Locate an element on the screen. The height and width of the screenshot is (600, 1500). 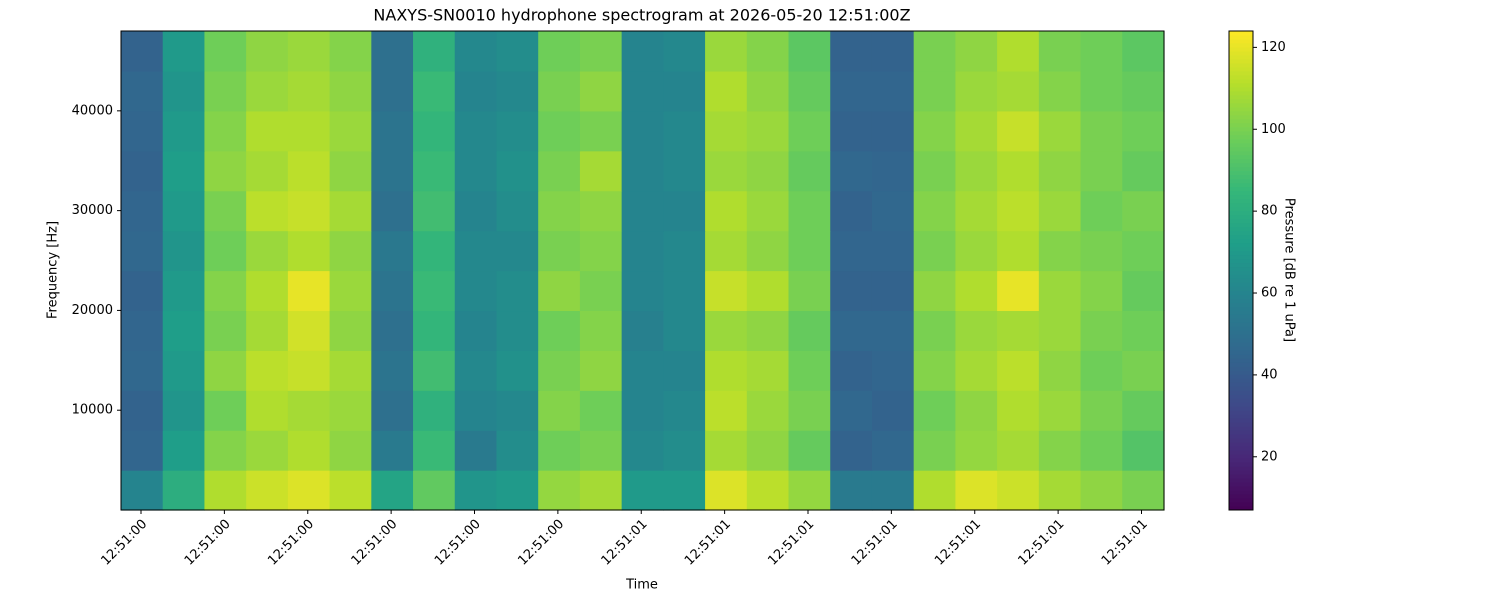
x-axis-label: Time is located at coordinates (641, 585).